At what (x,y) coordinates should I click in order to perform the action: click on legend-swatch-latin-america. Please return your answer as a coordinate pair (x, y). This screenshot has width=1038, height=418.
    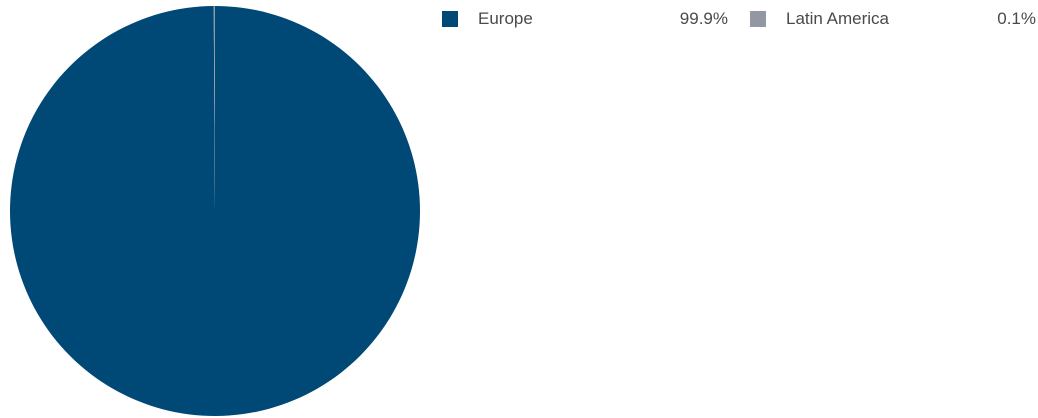
    Looking at the image, I should click on (758, 19).